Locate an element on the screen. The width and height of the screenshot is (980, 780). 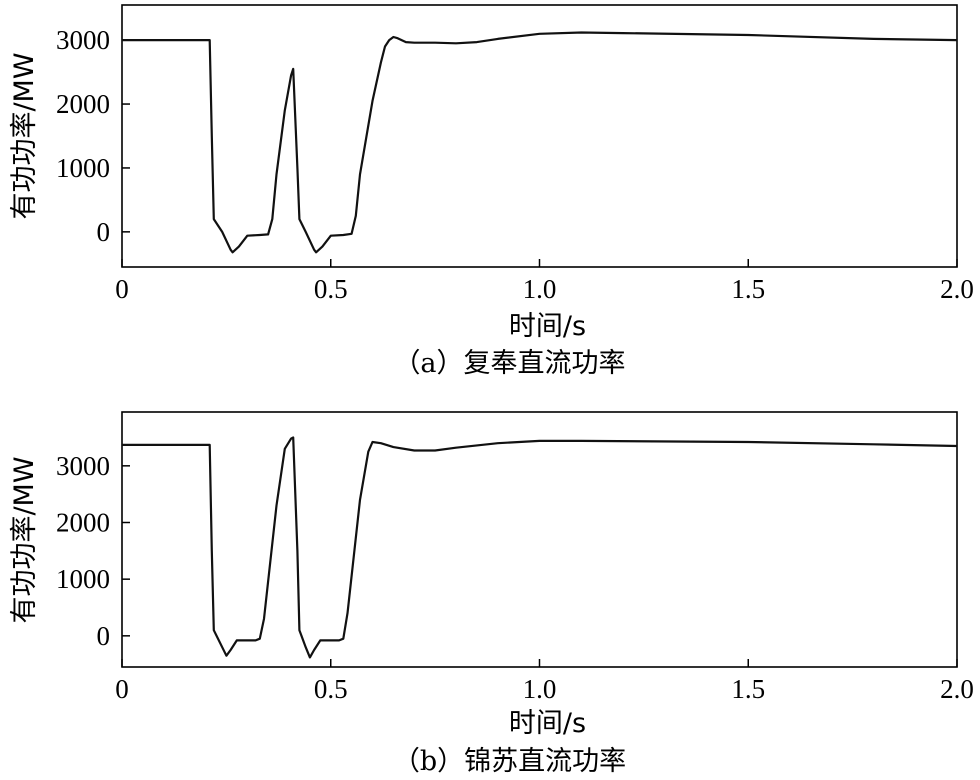
x-tick-label-a: 0.5 is located at coordinates (331, 289).